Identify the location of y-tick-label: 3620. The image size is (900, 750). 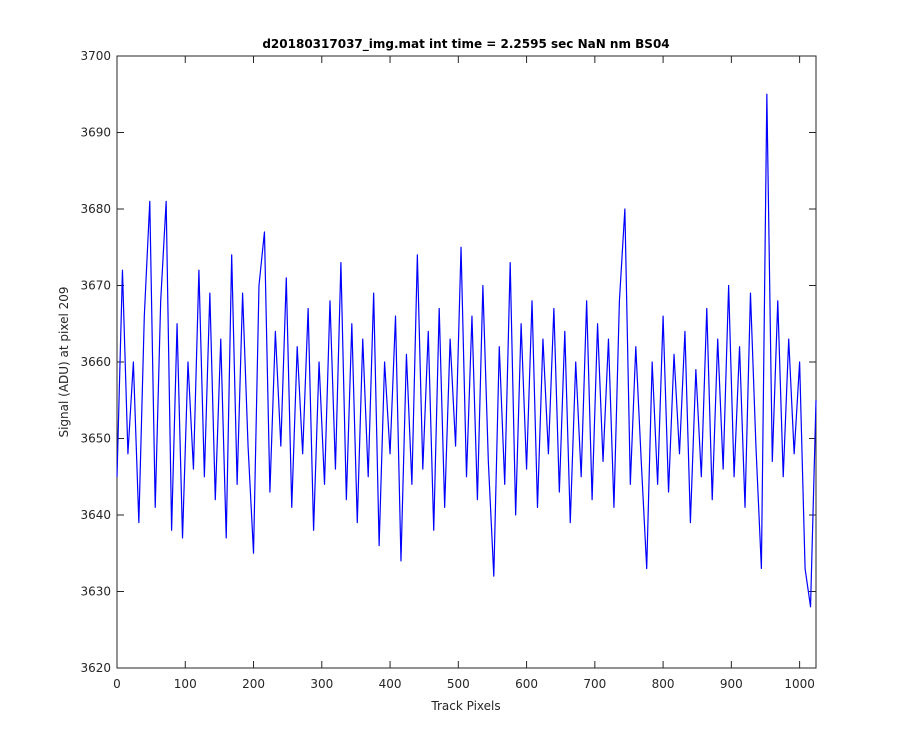
(95, 668).